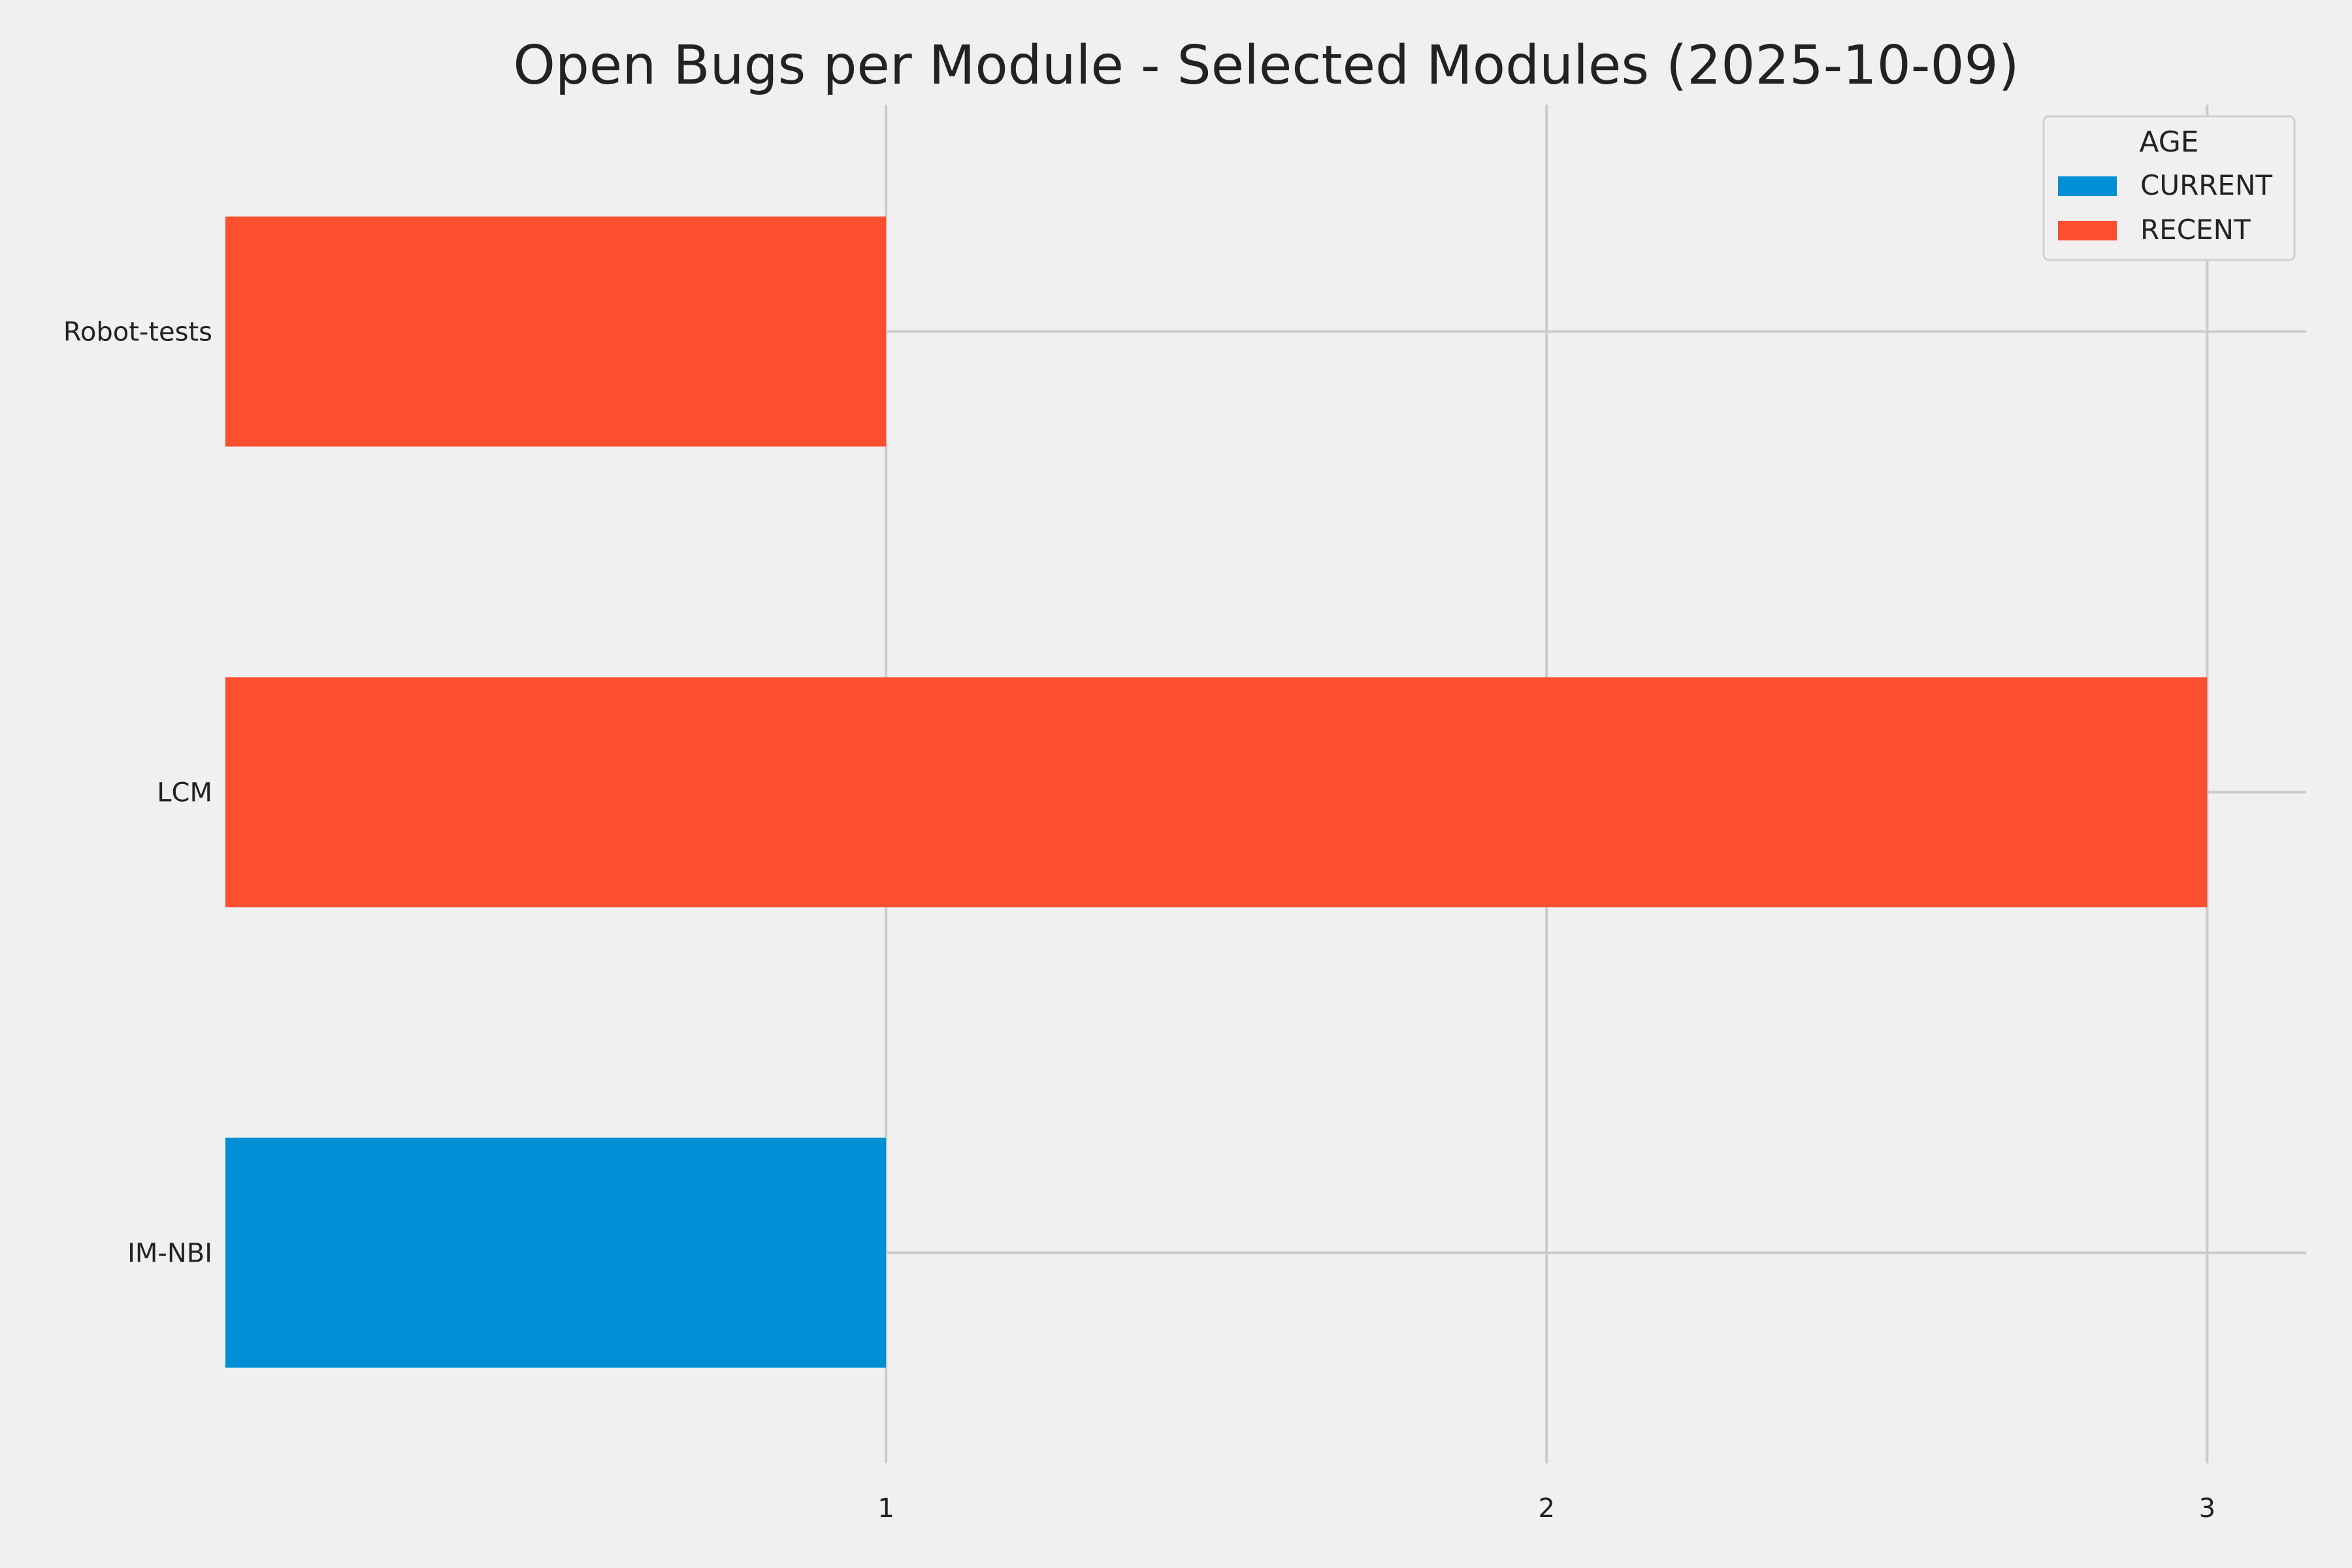 This screenshot has width=2352, height=1568. I want to click on x-tick-label: 1, so click(885, 1509).